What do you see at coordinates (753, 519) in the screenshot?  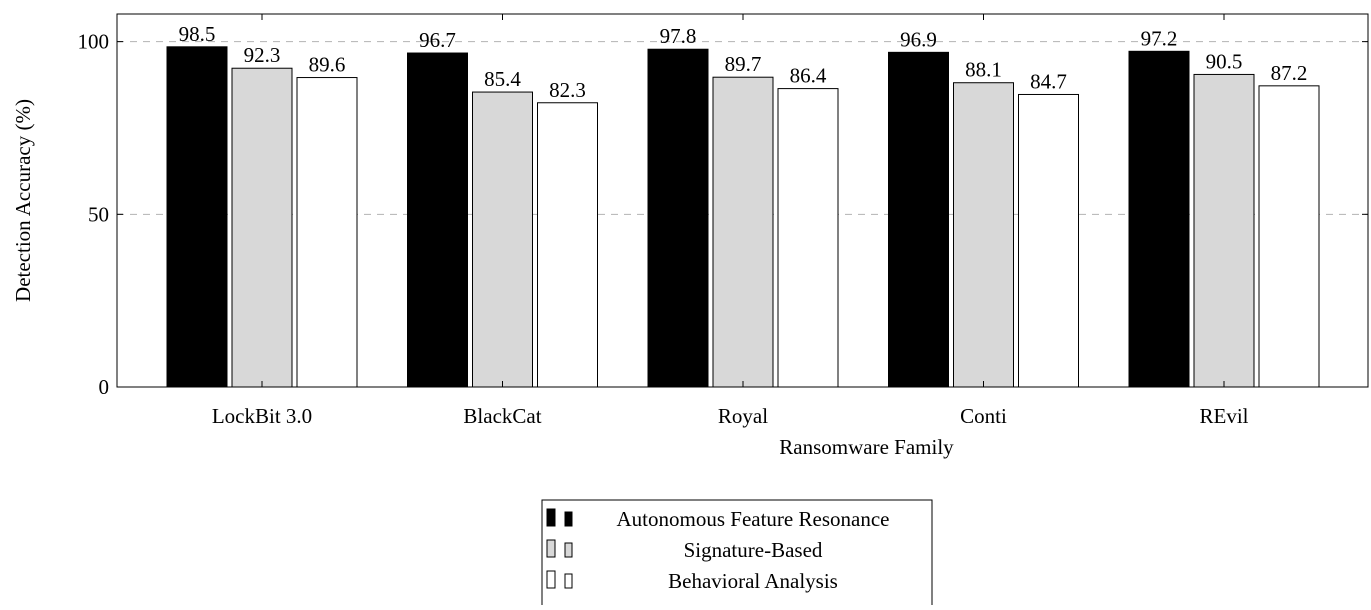 I see `legend-label: Autonomous Feature Resonance` at bounding box center [753, 519].